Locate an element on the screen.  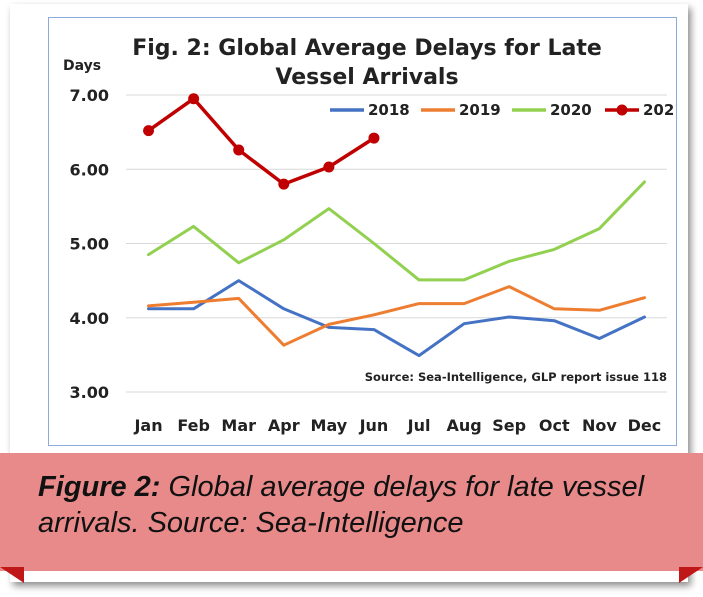
series-line-2018 is located at coordinates (396, 318).